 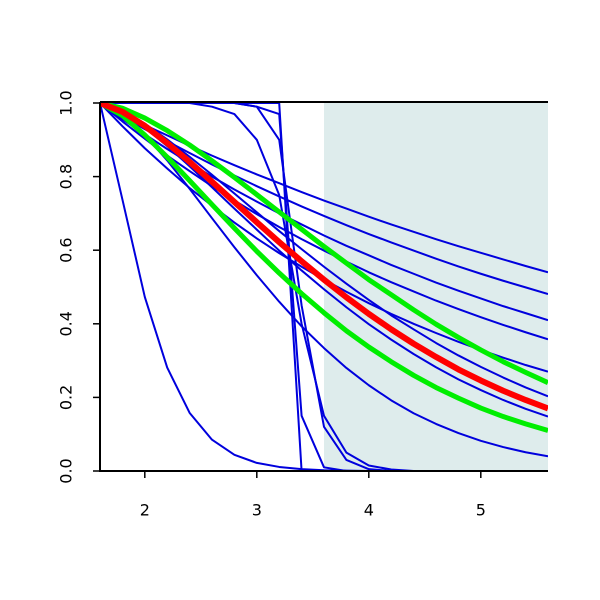 I want to click on x-tick-label: 3, so click(x=257, y=510).